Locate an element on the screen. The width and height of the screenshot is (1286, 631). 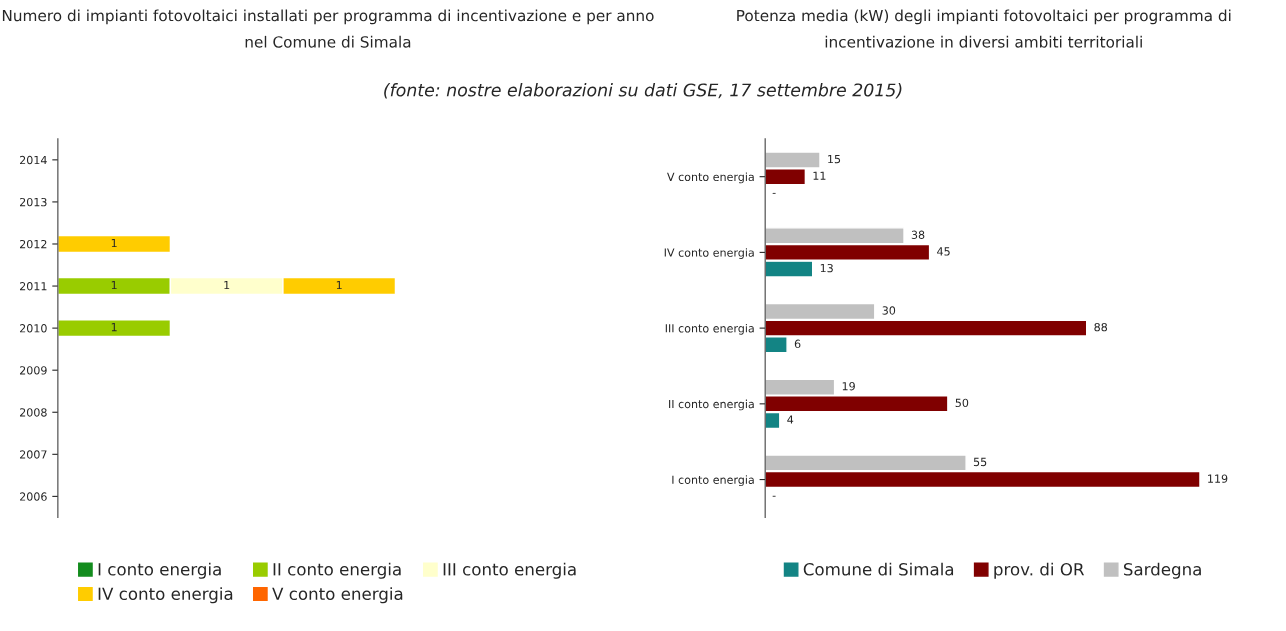
data-label: 4 is located at coordinates (790, 419).